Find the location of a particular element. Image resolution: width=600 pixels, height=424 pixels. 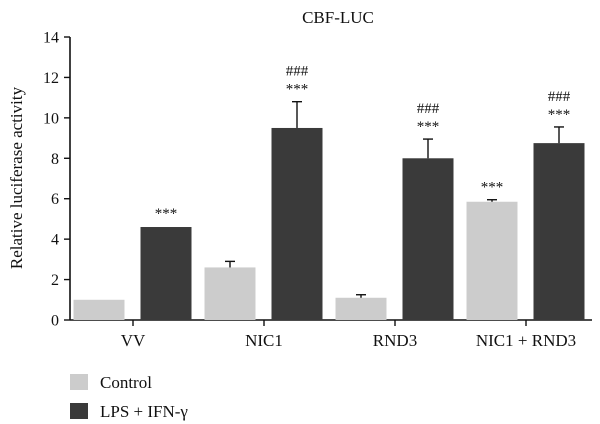

y-tick-label: 10 is located at coordinates (51, 118).